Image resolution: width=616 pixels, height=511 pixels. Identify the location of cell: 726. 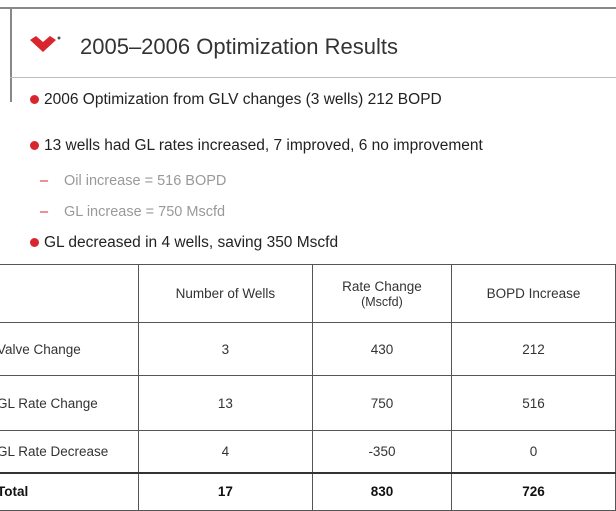
(533, 491).